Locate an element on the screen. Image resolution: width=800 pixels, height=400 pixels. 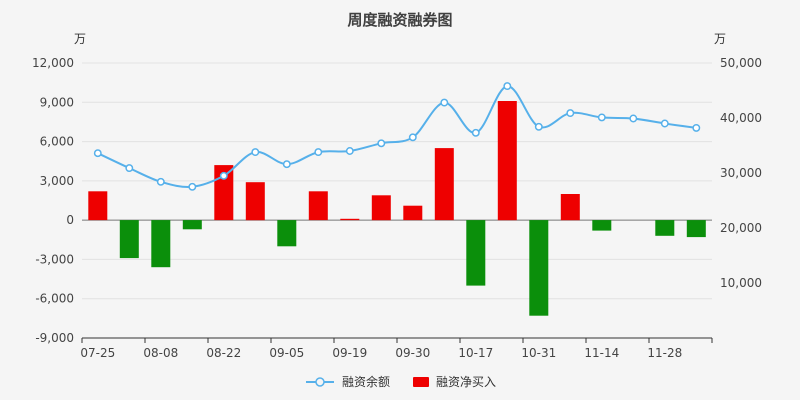
x-axis-label: 11-14 is located at coordinates (601, 353).